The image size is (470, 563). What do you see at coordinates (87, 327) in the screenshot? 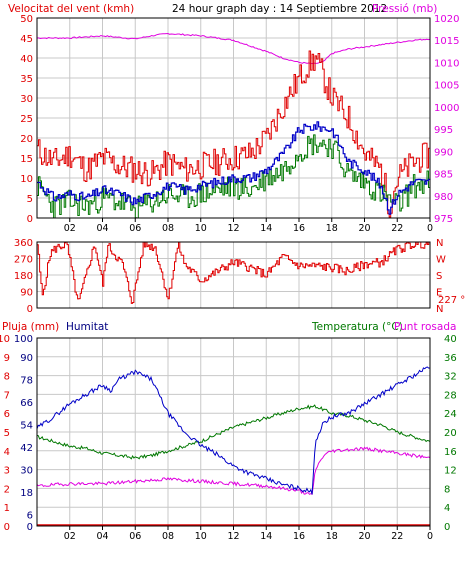
I see `humidity-axis-title: Humitat` at bounding box center [87, 327].